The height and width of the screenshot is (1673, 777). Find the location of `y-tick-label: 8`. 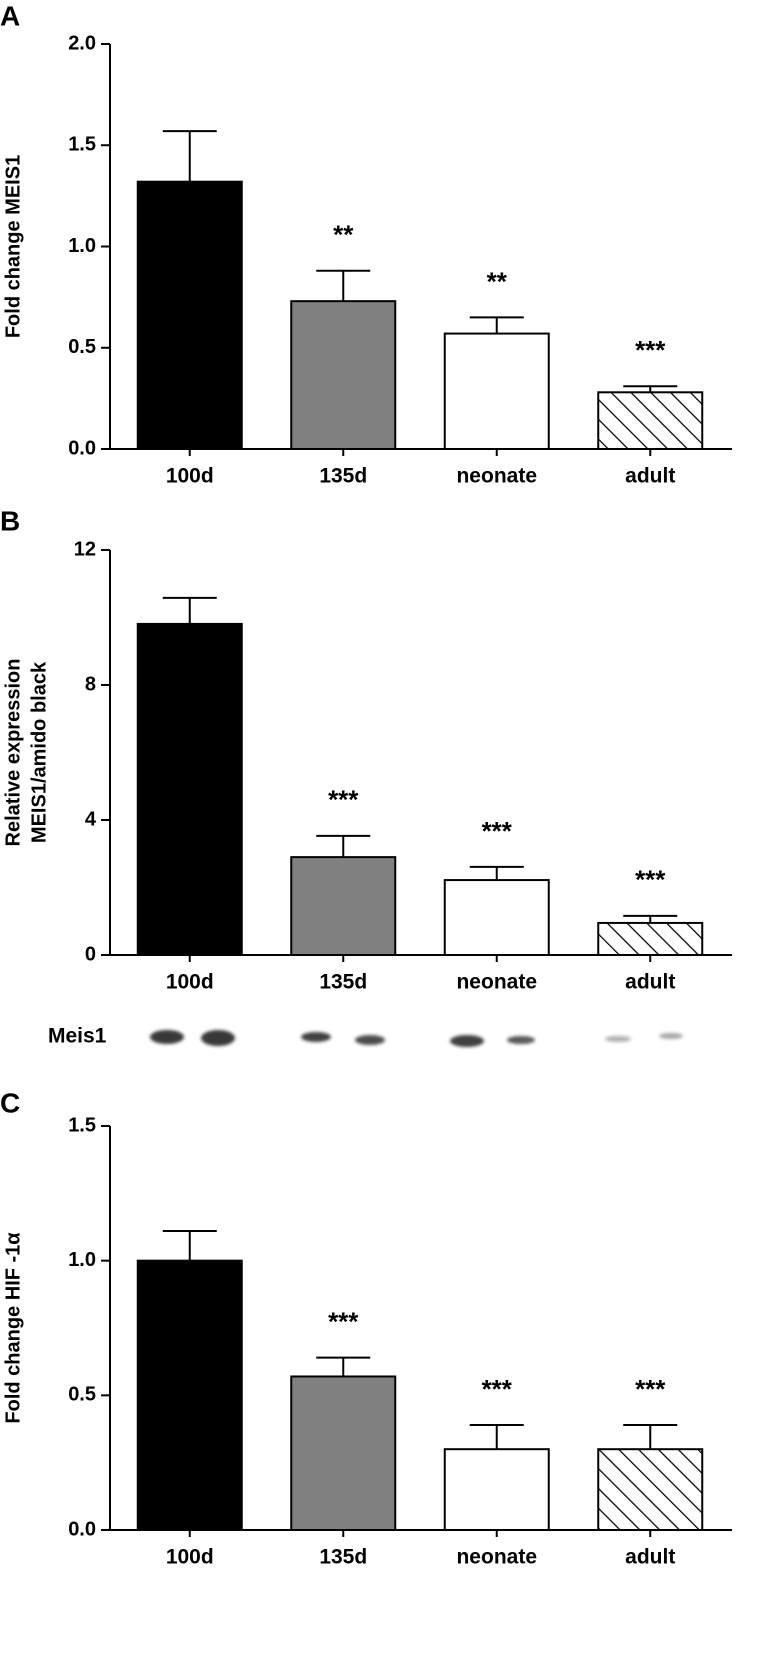

y-tick-label: 8 is located at coordinates (90, 684).